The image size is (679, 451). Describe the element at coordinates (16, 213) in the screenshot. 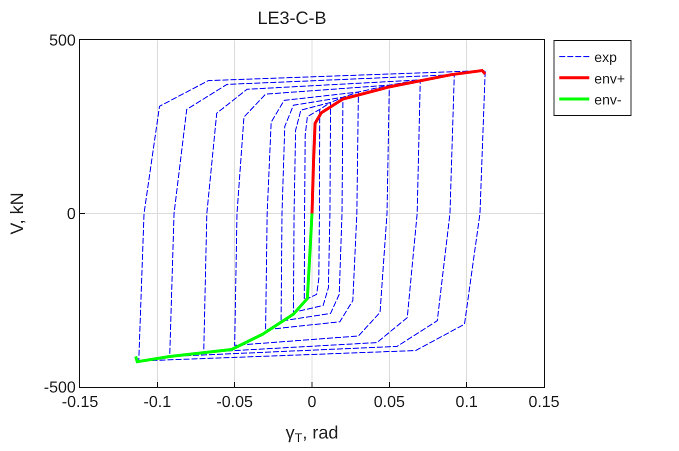

I see `y-axis-title: V, kN` at that location.